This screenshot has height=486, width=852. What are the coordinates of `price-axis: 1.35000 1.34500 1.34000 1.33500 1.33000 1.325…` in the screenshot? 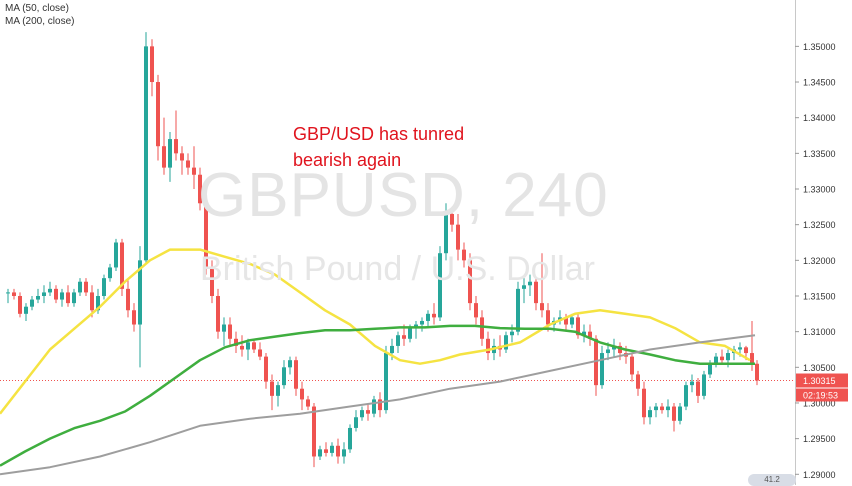 It's located at (821, 242).